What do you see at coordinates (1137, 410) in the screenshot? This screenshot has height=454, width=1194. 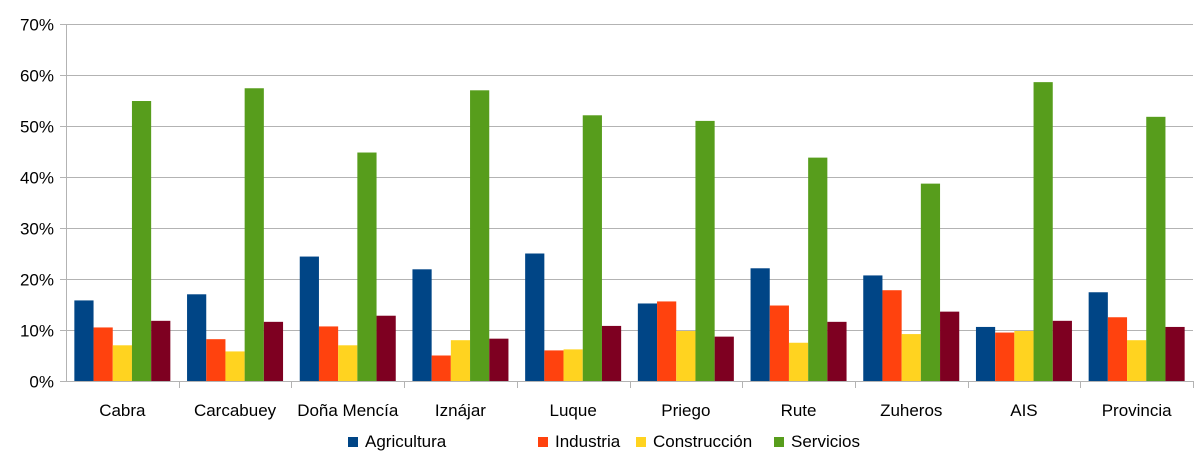 I see `x-tick-label: Provincia` at bounding box center [1137, 410].